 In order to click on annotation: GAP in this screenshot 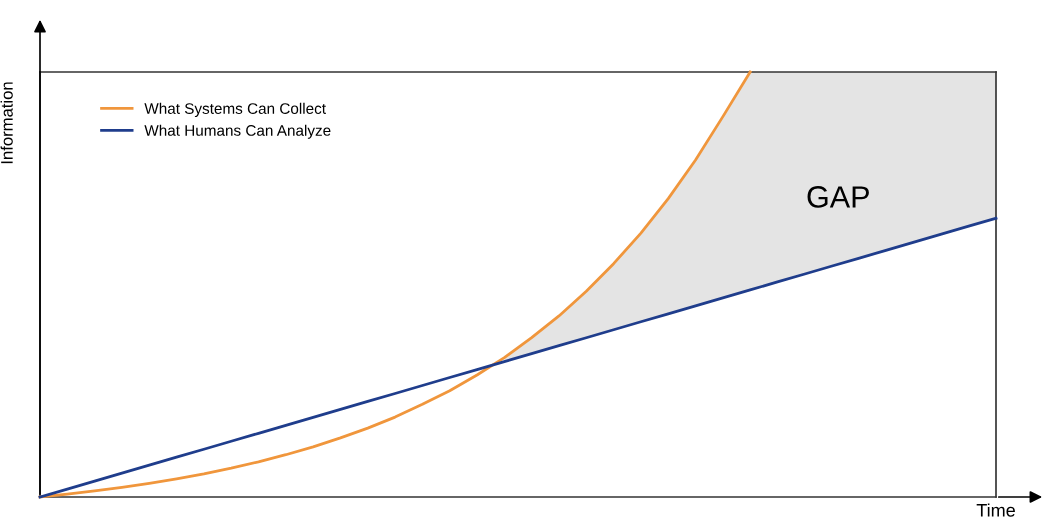, I will do `click(838, 197)`.